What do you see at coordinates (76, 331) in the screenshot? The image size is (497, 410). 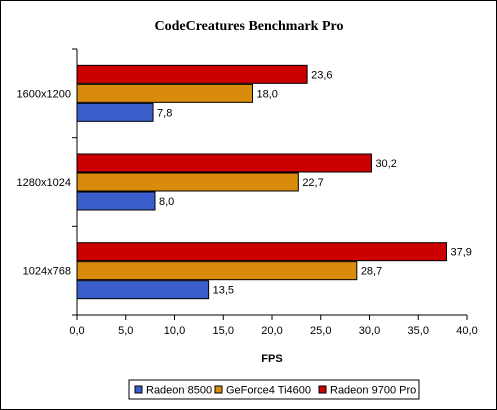 I see `x-tick-label: 0,0` at bounding box center [76, 331].